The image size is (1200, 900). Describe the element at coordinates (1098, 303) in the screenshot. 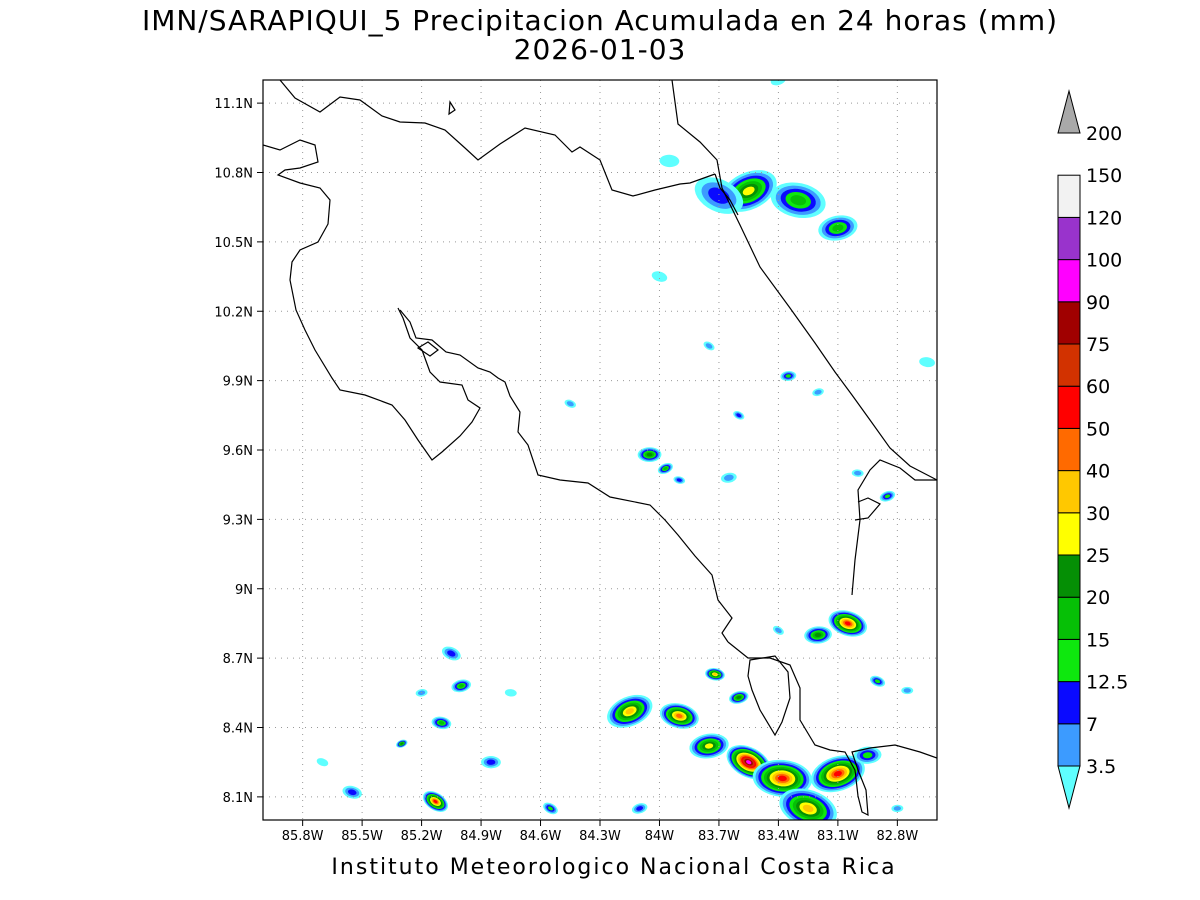

I see `colorbar-label: 90` at that location.